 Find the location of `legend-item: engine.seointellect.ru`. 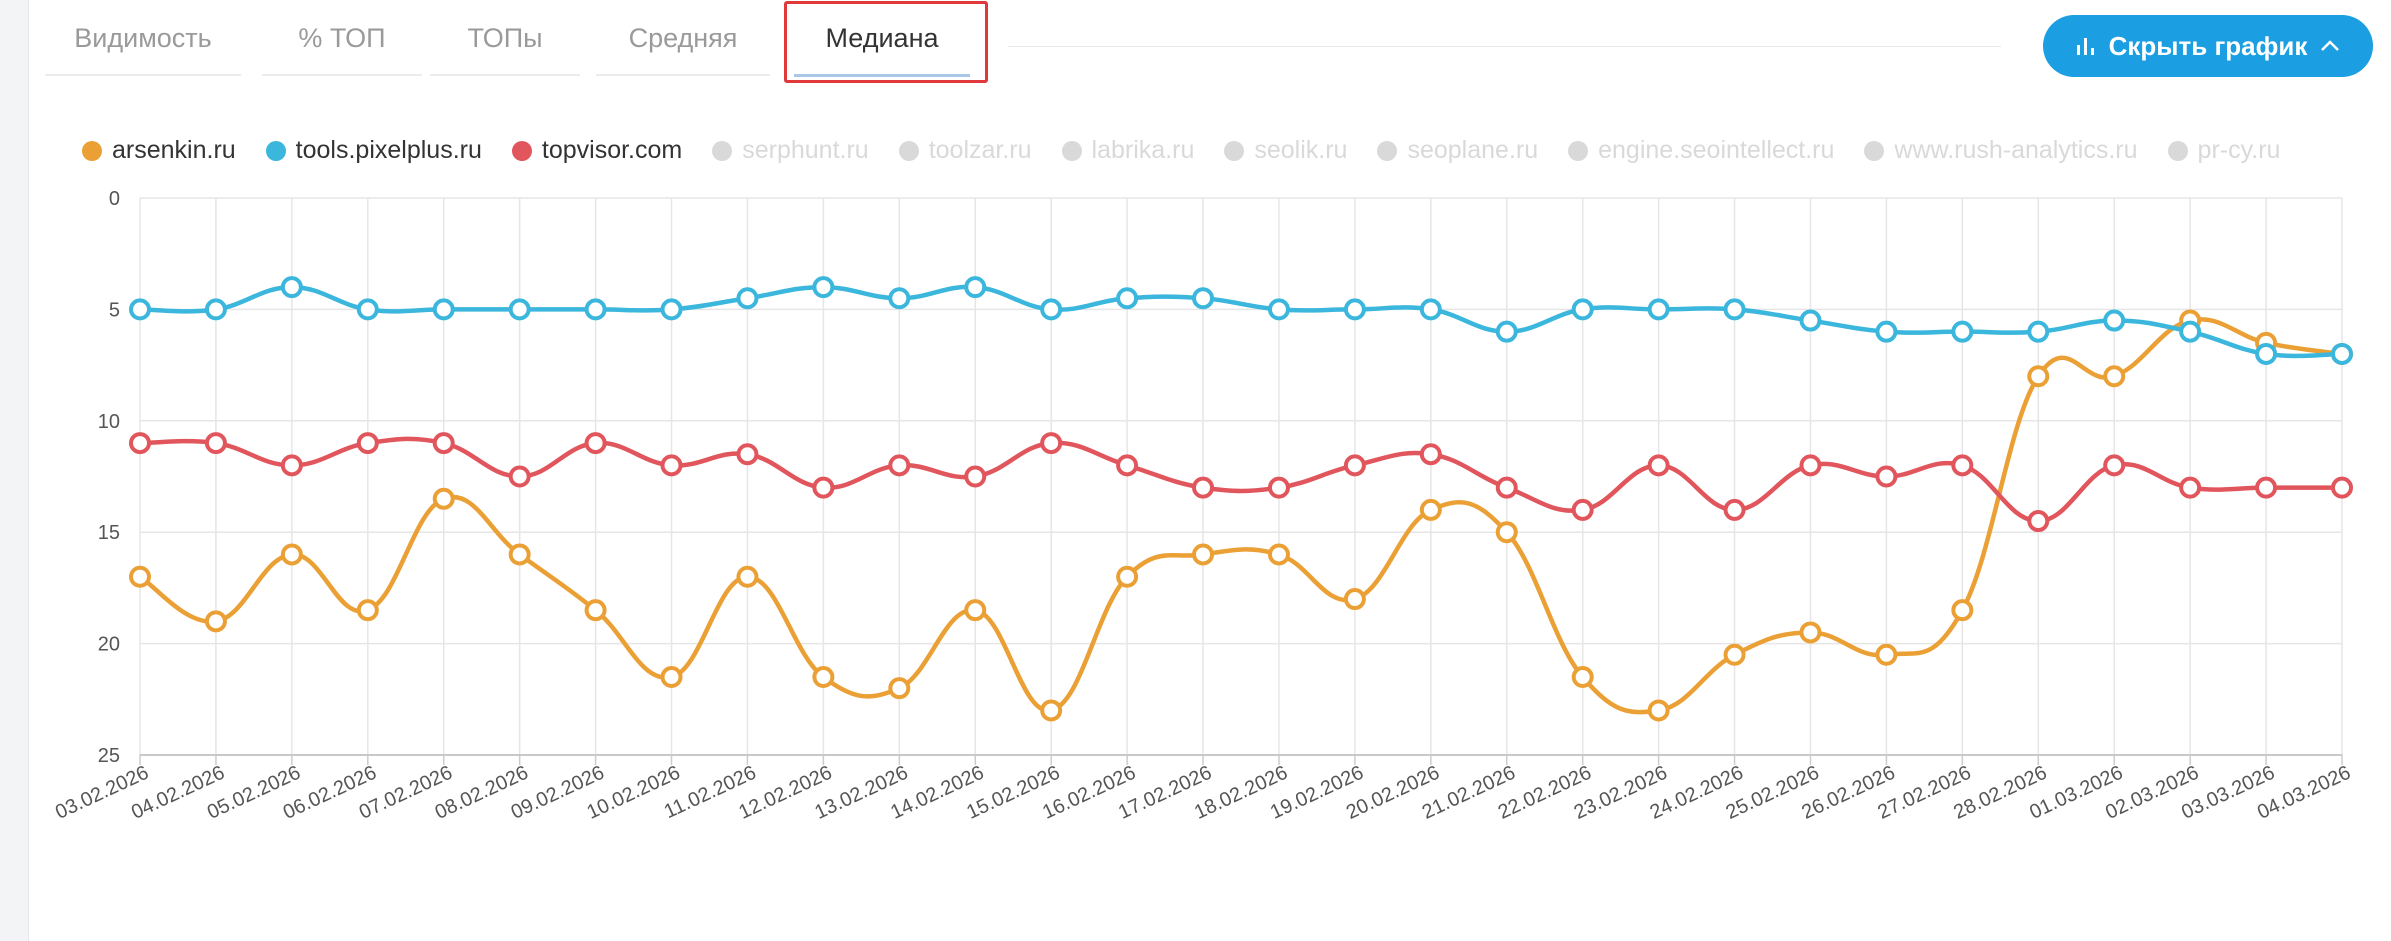

legend-item: engine.seointellect.ru is located at coordinates (1701, 150).